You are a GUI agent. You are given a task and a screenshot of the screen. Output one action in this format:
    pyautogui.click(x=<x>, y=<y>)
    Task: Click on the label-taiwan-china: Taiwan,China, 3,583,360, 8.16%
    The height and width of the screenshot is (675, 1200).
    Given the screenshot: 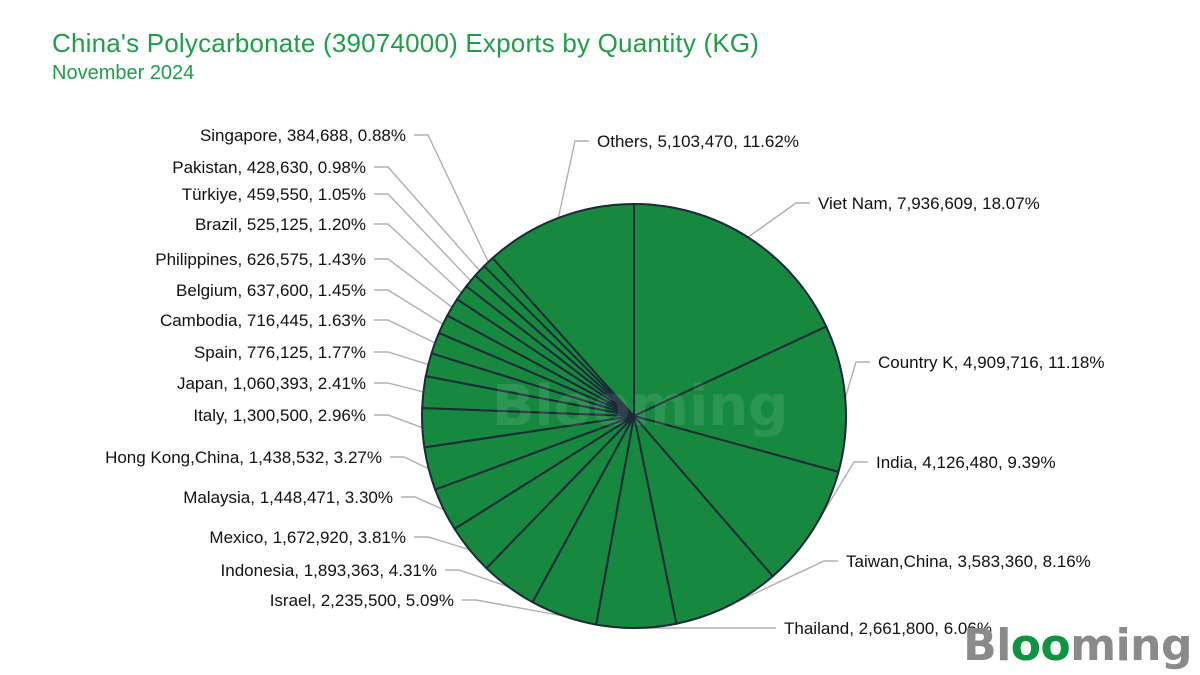 What is the action you would take?
    pyautogui.click(x=968, y=561)
    